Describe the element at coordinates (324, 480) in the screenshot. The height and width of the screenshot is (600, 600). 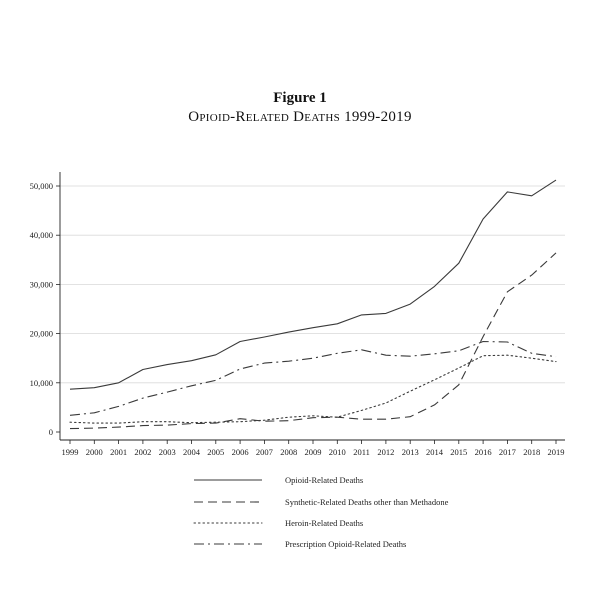
I see `legend-label-1: Opioid-Related Deaths` at that location.